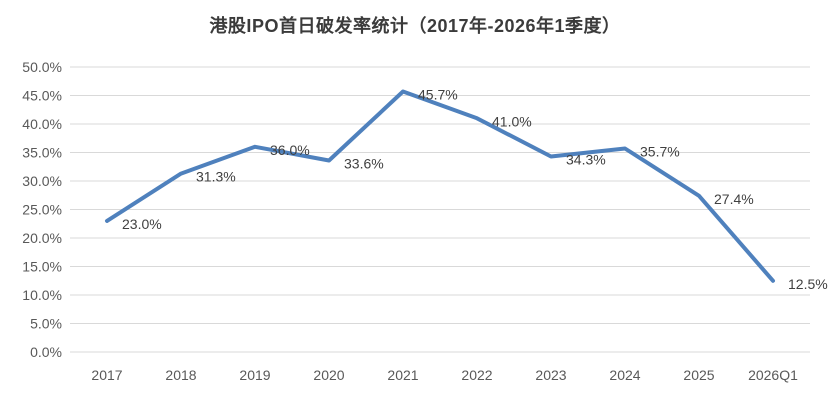 This screenshot has width=830, height=405. I want to click on data-point-label: 23.0%, so click(142, 224).